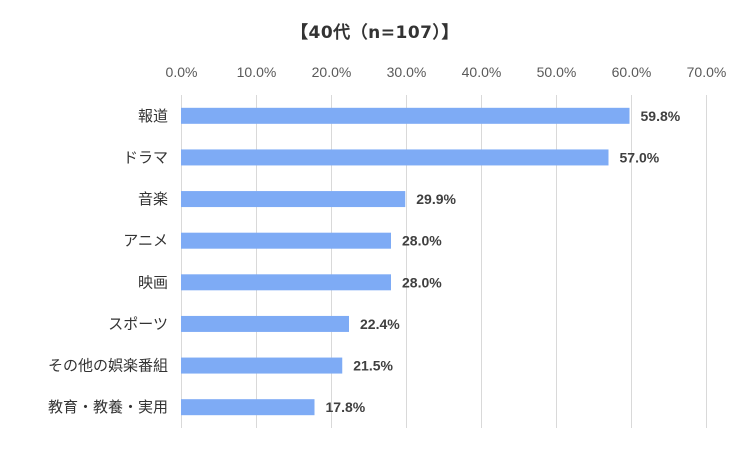  What do you see at coordinates (632, 72) in the screenshot?
I see `x-tick-label: 60.0%` at bounding box center [632, 72].